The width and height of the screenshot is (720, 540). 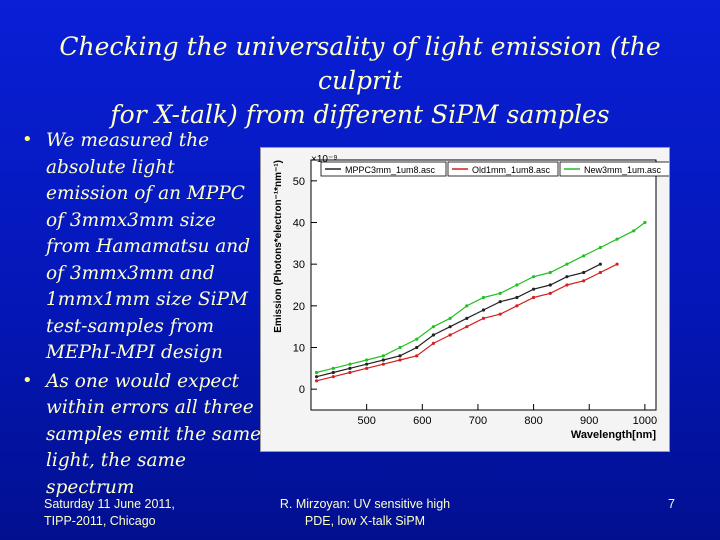 I want to click on legend-label: MPPC3mm_1um8.asc, so click(x=390, y=170).